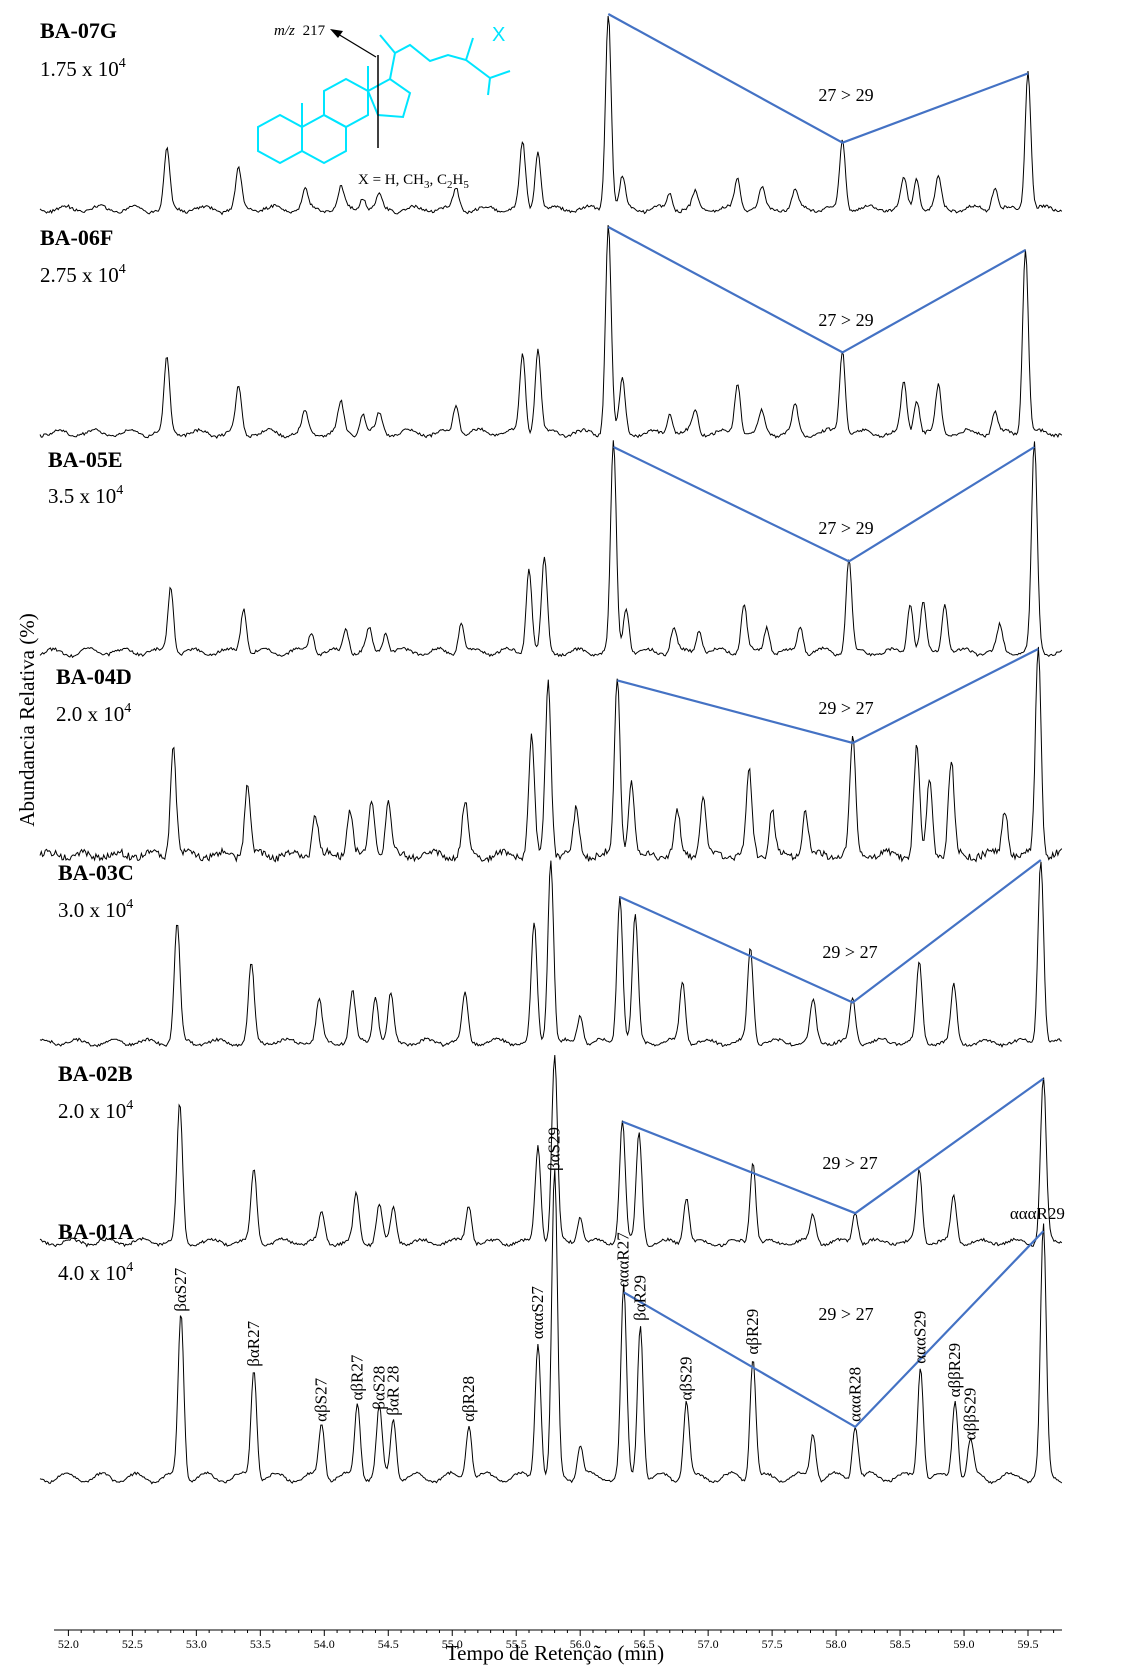  Describe the element at coordinates (85, 459) in the screenshot. I see `sample-name: BA-05E` at that location.